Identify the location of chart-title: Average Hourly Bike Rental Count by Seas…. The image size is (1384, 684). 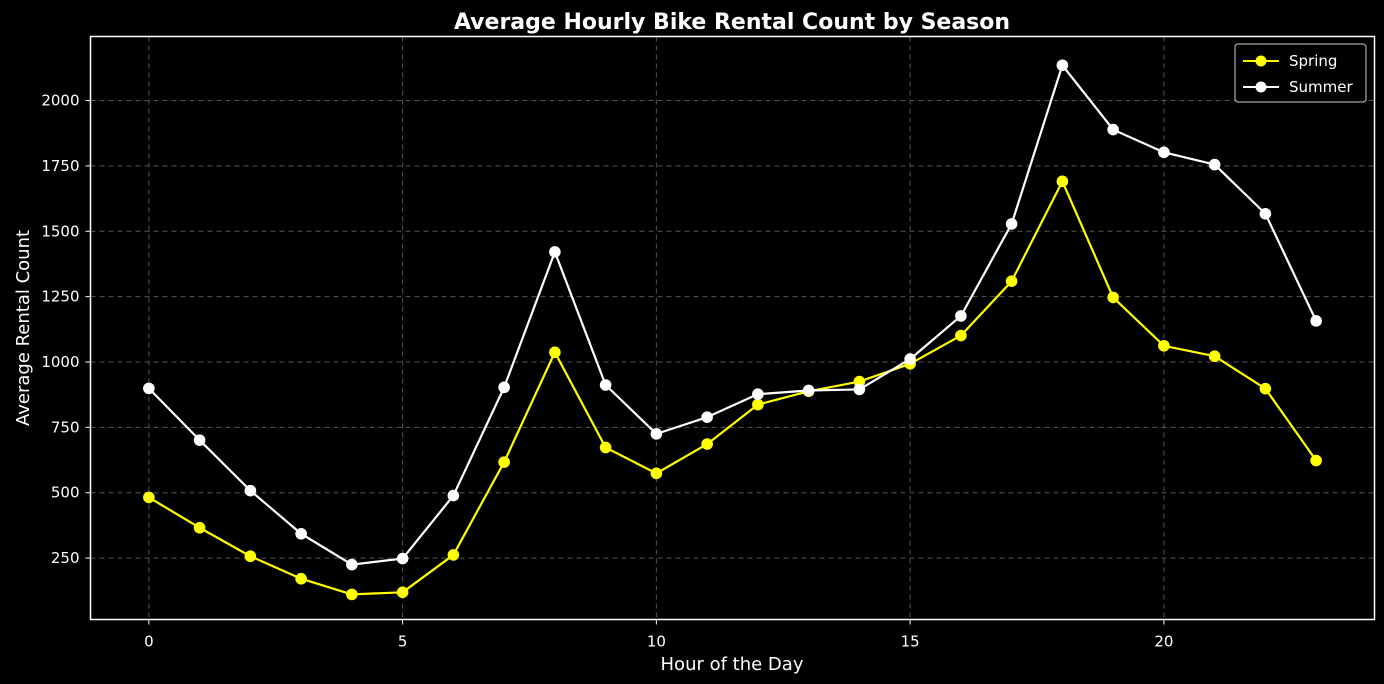
(732, 22).